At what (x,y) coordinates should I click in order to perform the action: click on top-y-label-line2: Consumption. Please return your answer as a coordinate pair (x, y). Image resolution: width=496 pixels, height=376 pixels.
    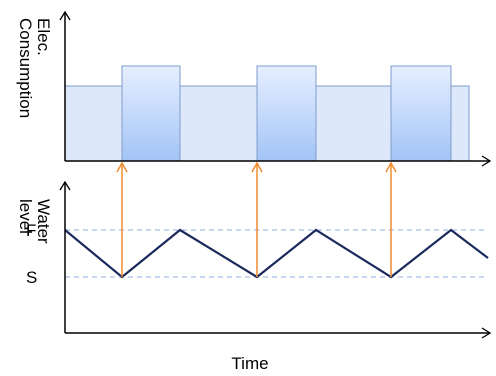
    Looking at the image, I should click on (25, 68).